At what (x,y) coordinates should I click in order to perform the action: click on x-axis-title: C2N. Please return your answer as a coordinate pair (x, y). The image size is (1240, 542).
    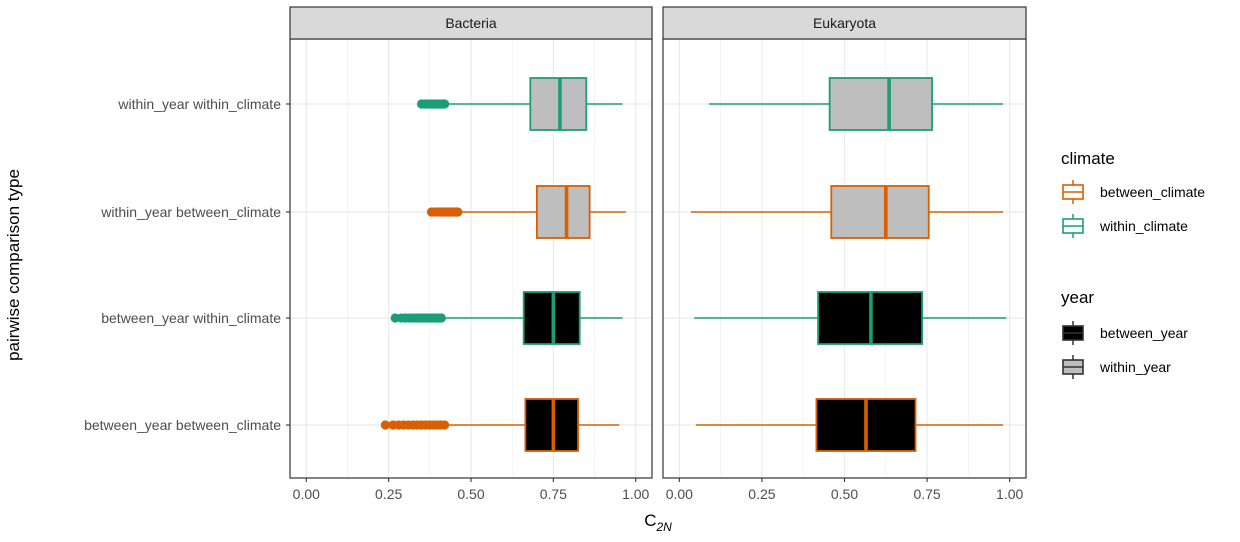
    Looking at the image, I should click on (658, 522).